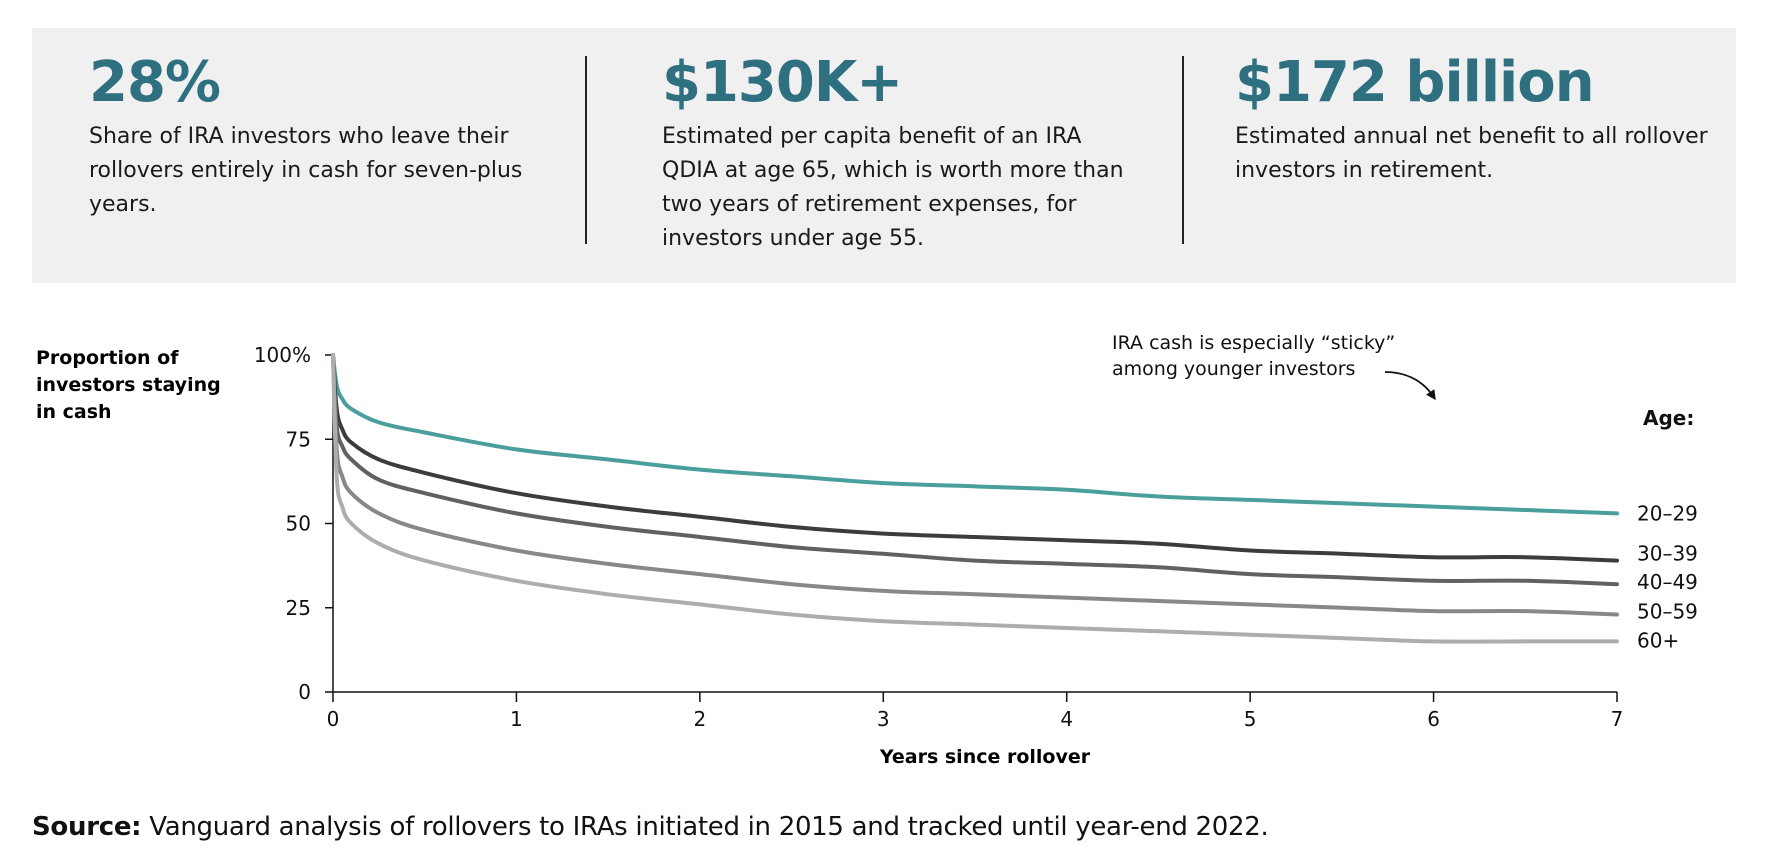  Describe the element at coordinates (1667, 611) in the screenshot. I see `legend-label: 50–59` at that location.